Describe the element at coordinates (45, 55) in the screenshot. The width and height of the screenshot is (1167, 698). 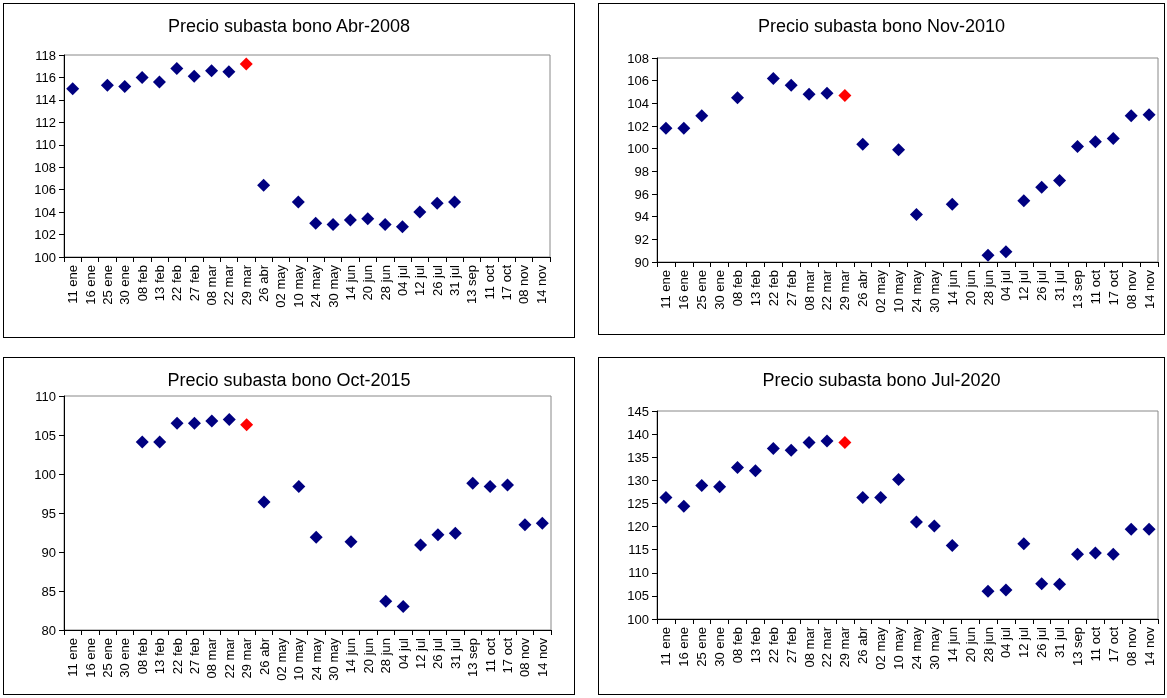
I see `y-tick-label: 118` at that location.